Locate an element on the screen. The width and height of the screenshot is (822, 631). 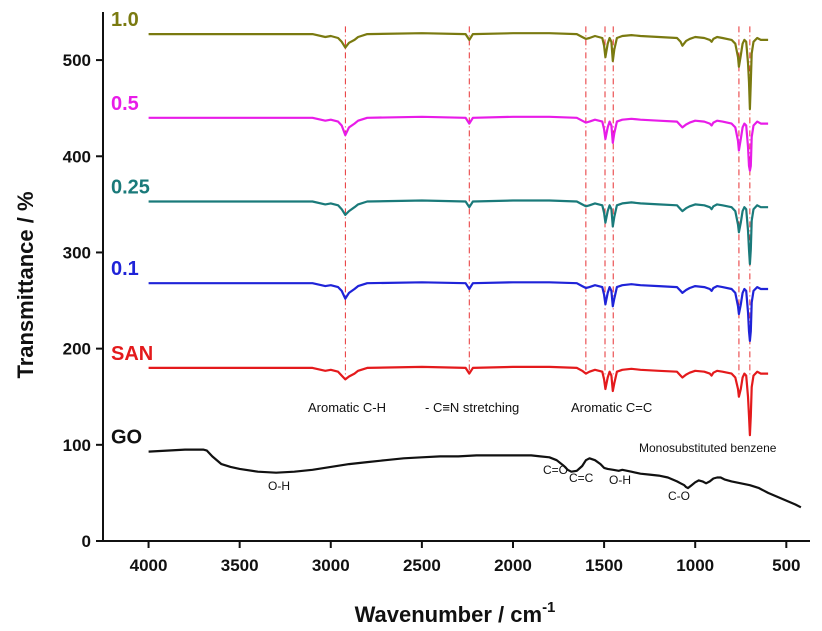
series-label: 1.0 is located at coordinates (125, 20).